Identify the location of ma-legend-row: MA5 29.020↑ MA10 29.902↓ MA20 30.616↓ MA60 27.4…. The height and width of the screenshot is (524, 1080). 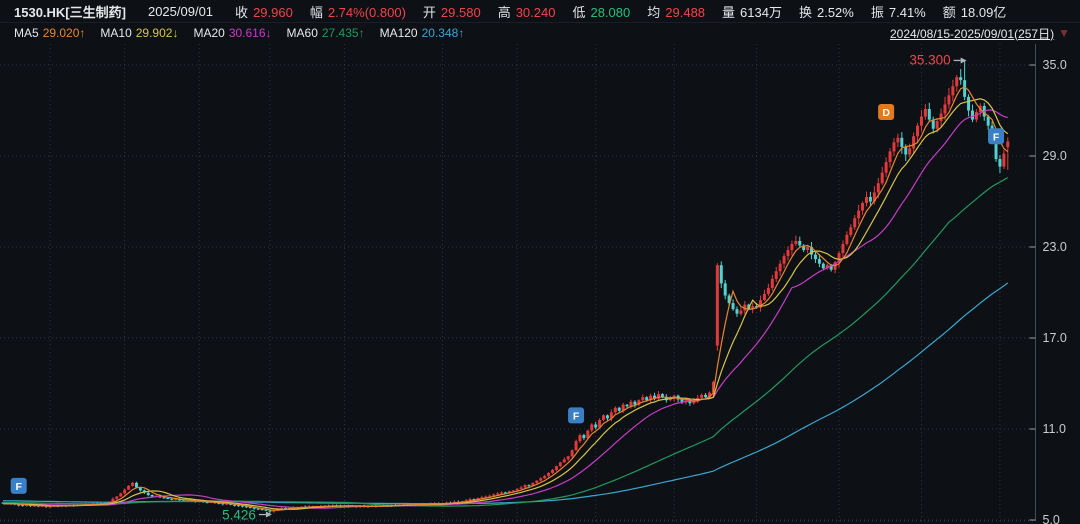
(540, 33).